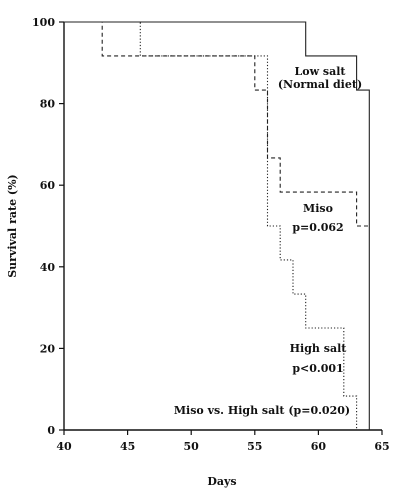 This screenshot has width=400, height=500. What do you see at coordinates (321, 71) in the screenshot?
I see `annotation-0-line-0: Low salt` at bounding box center [321, 71].